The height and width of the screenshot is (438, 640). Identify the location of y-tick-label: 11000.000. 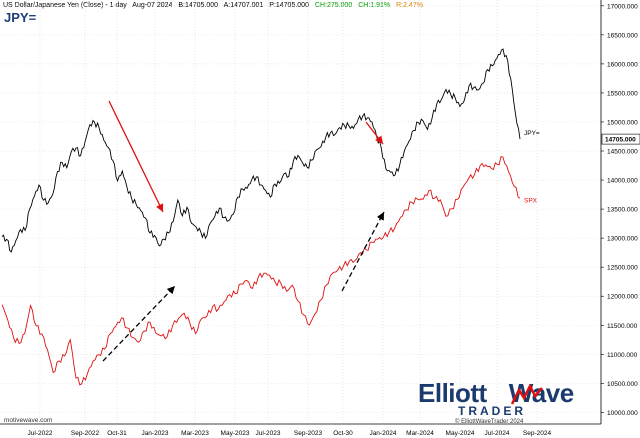
(622, 355).